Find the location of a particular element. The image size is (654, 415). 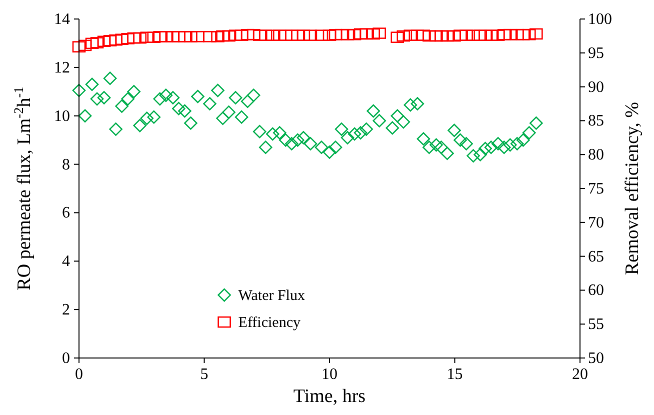

y-tick-label: 0 is located at coordinates (66, 358).